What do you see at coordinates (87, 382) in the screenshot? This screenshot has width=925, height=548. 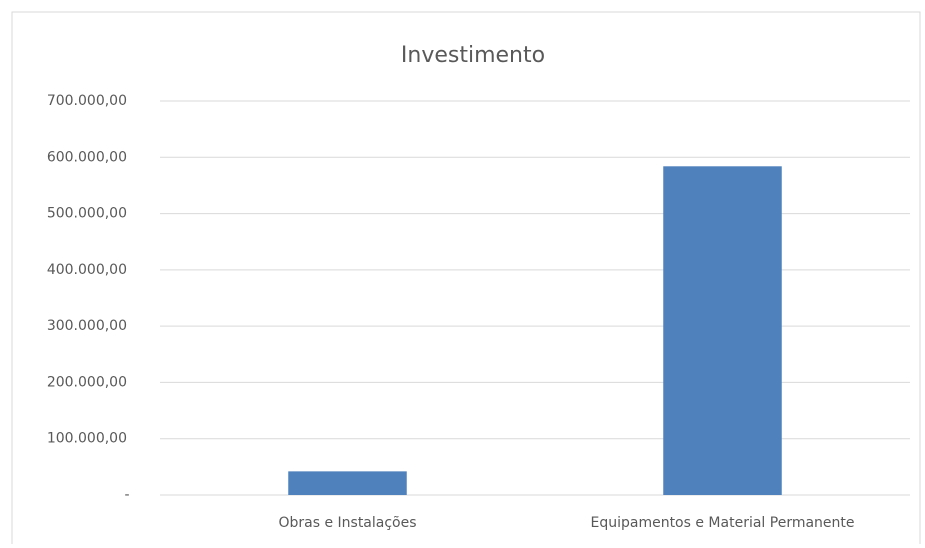 I see `y-tick-label: 200.000,00` at bounding box center [87, 382].